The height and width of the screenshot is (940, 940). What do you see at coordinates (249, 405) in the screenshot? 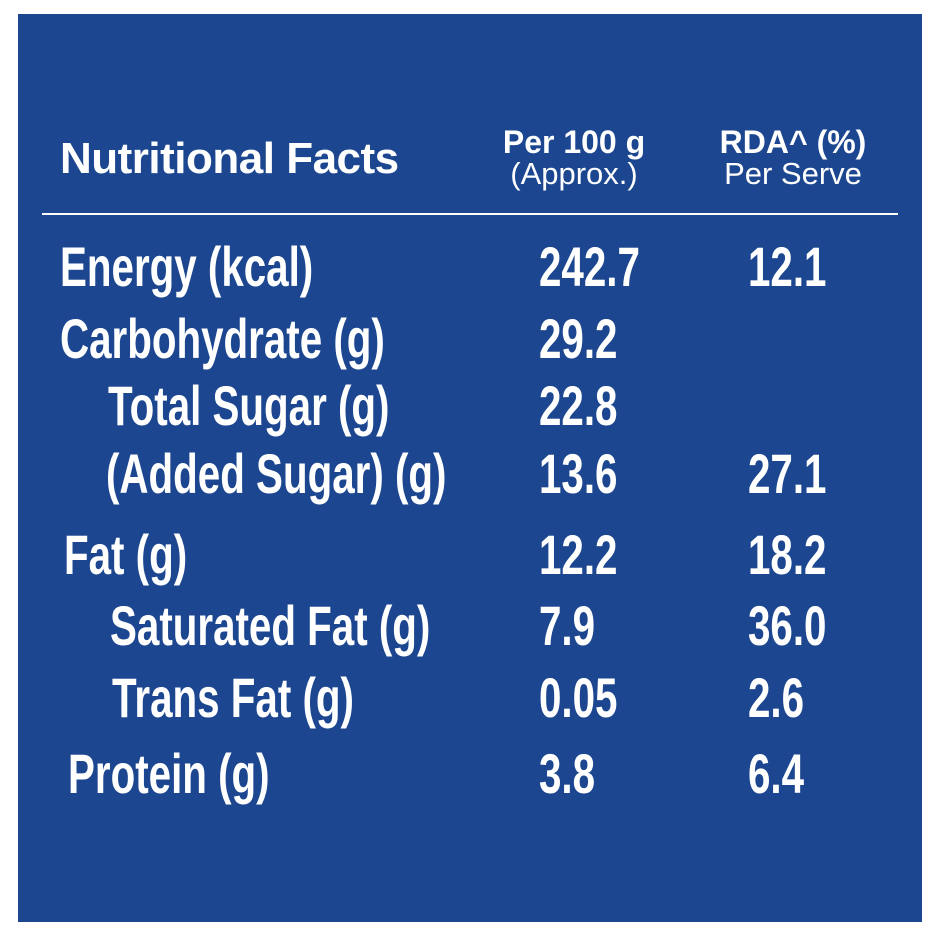
I see `row-label-total-sugar: Total Sugar (g)` at bounding box center [249, 405].